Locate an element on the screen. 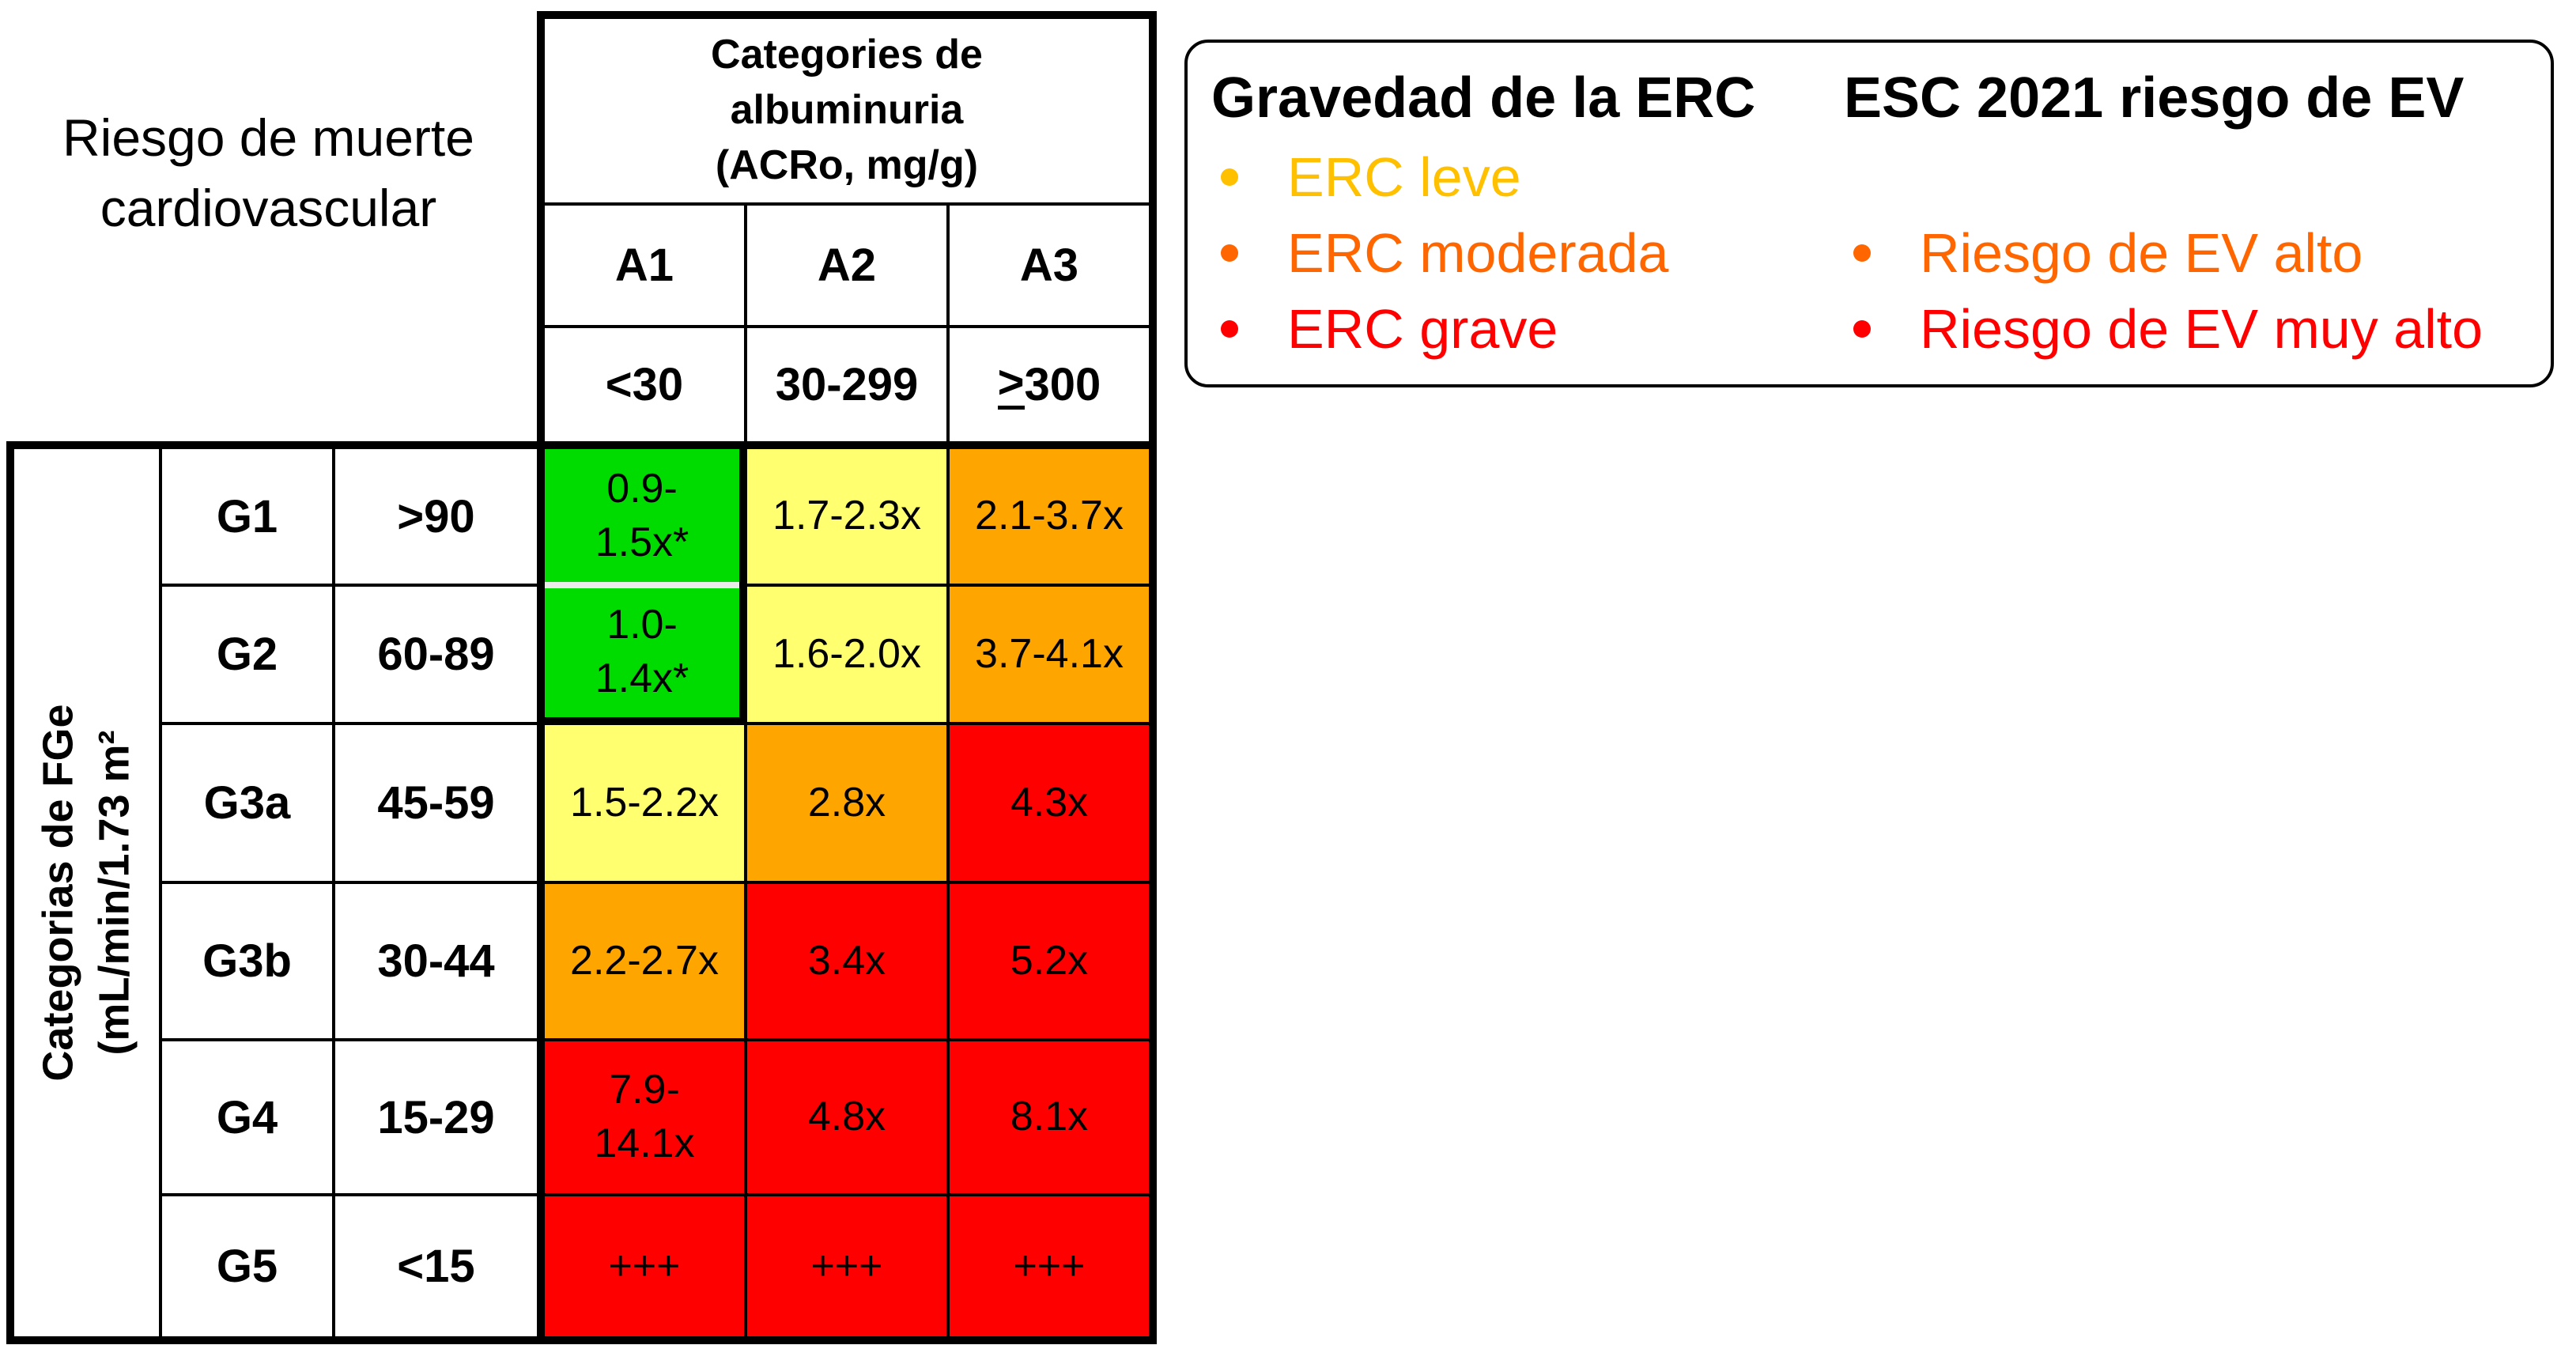  col-threshold-a3: >300 is located at coordinates (1049, 385).